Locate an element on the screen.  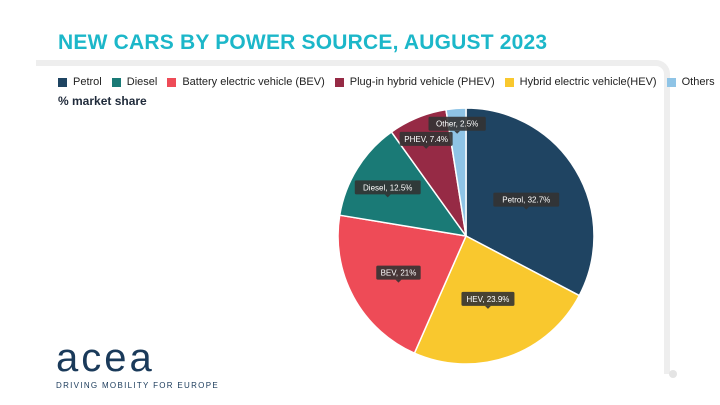
data-label-text: HEV, 23.9% is located at coordinates (488, 299).